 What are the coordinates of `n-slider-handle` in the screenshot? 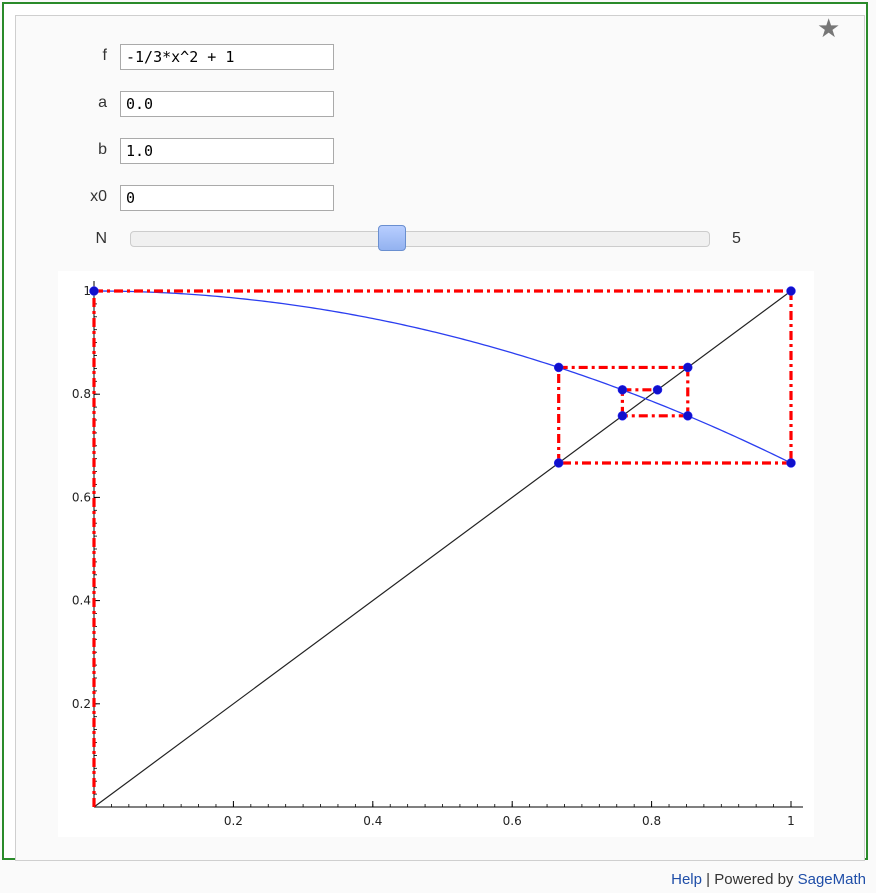 It's located at (392, 238).